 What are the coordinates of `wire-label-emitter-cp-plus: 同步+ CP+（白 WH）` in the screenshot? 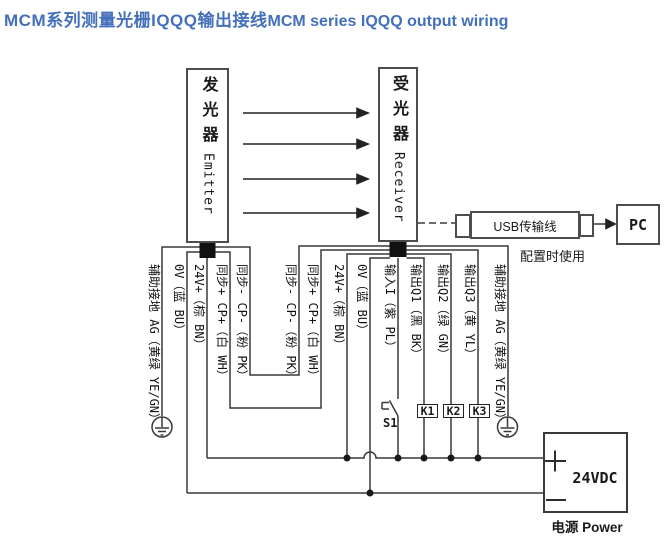 It's located at (222, 323).